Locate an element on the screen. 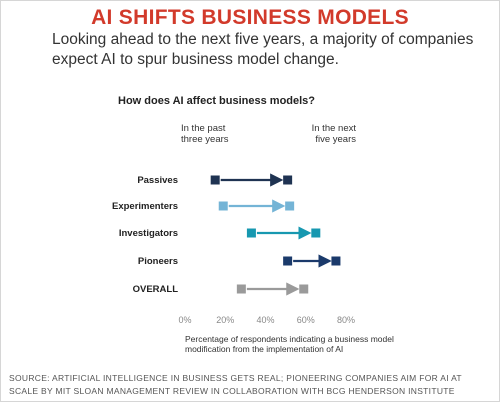 Image resolution: width=500 pixels, height=402 pixels. row-label-investigators: Investigators is located at coordinates (148, 233).